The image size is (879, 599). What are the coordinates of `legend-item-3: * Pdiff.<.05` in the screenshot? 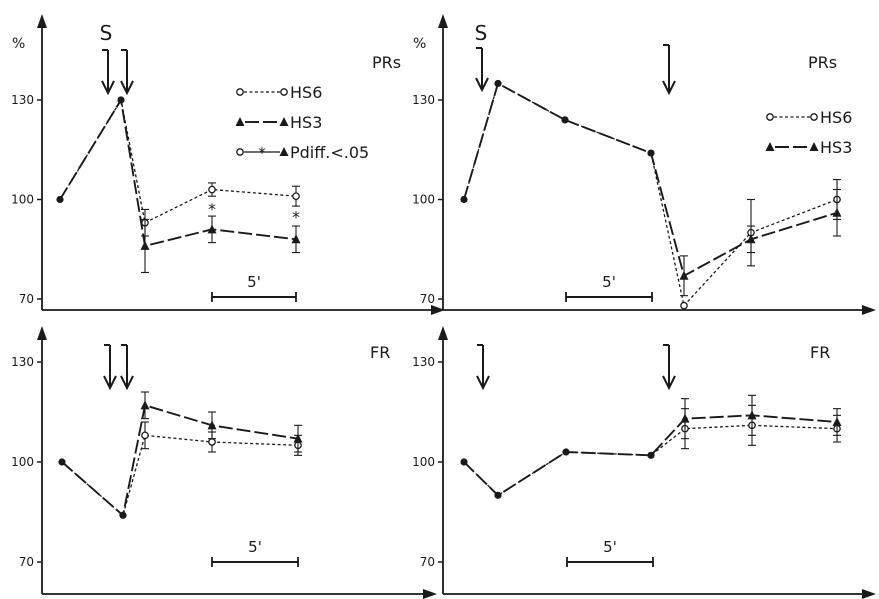 It's located at (302, 152).